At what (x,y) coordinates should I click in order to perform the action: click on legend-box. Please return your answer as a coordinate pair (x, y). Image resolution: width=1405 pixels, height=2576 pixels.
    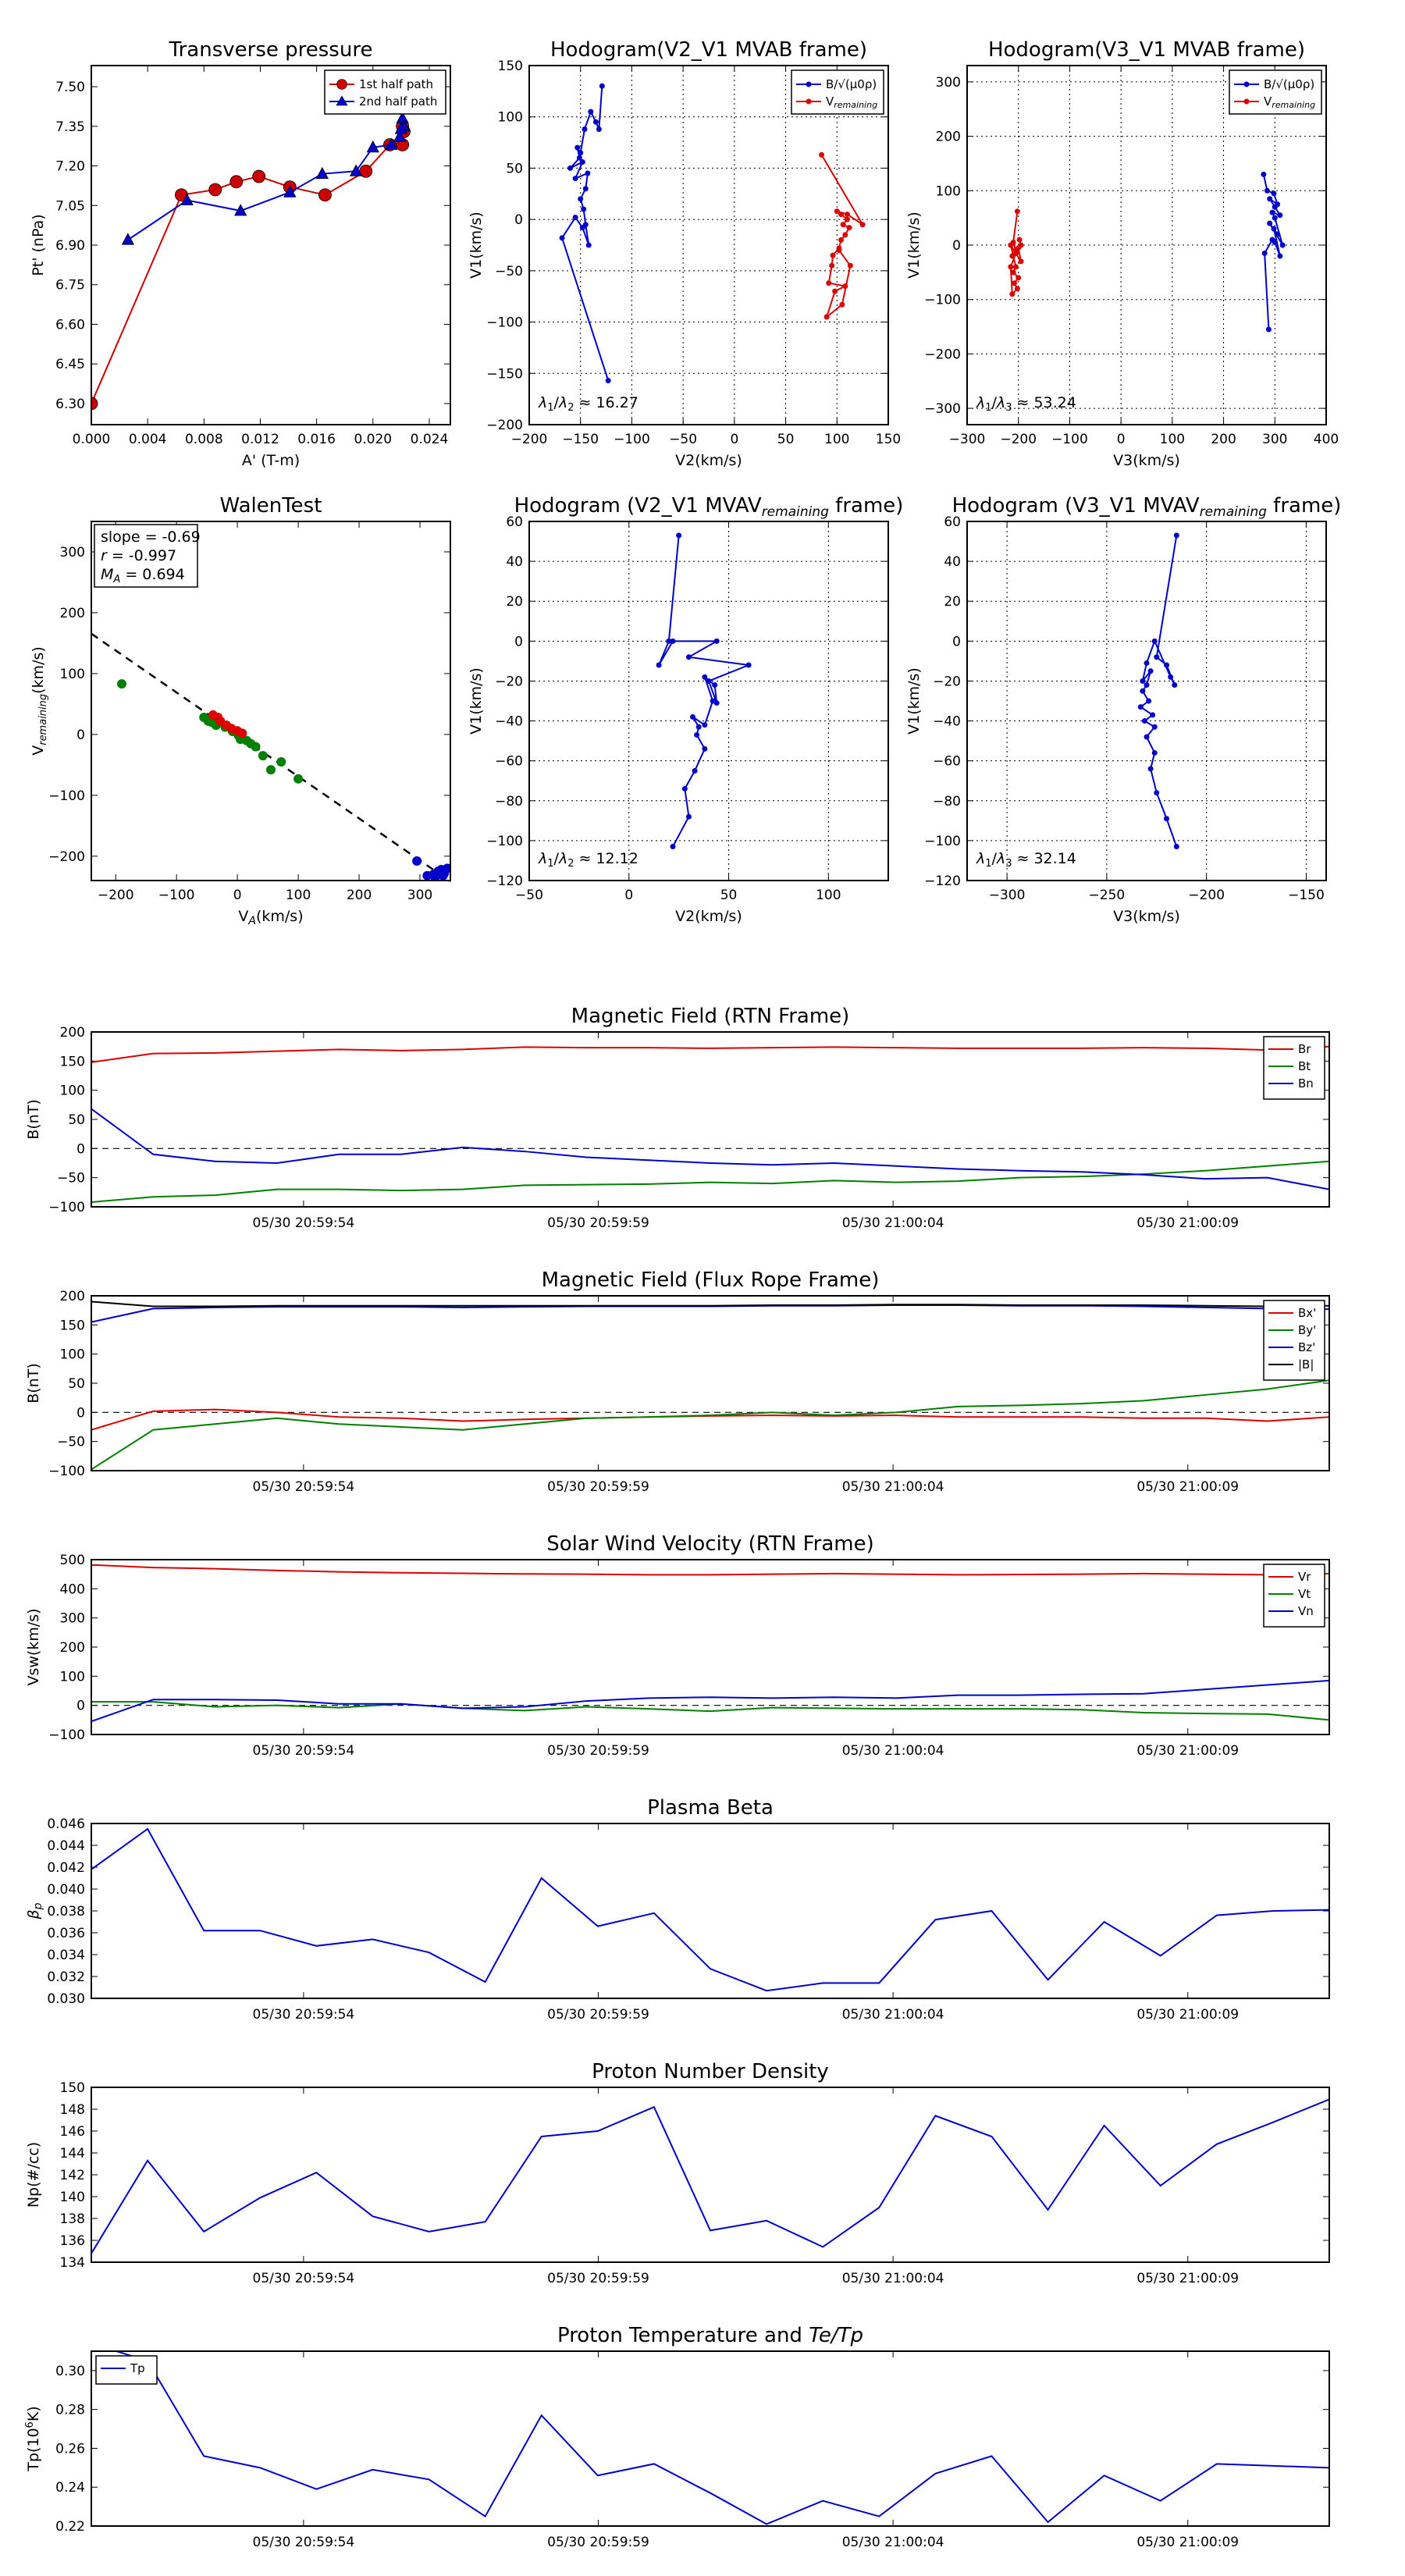
    Looking at the image, I should click on (1276, 92).